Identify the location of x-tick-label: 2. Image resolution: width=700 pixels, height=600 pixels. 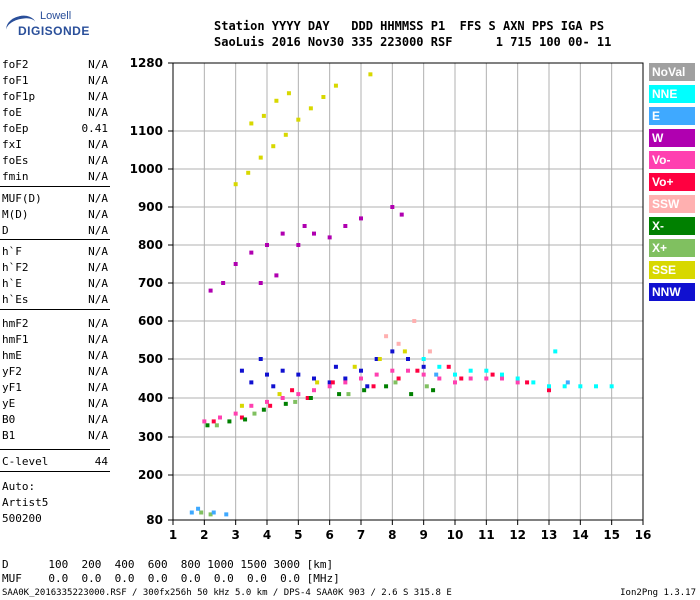
(204, 535).